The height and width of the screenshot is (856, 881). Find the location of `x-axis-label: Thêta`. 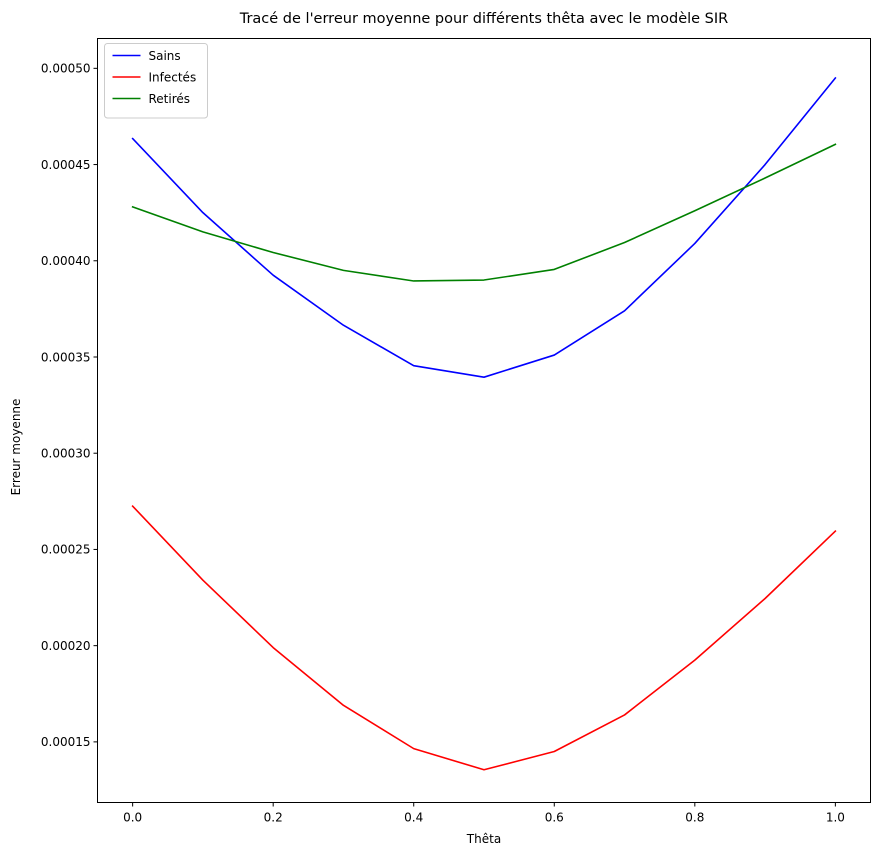

x-axis-label: Thêta is located at coordinates (483, 839).